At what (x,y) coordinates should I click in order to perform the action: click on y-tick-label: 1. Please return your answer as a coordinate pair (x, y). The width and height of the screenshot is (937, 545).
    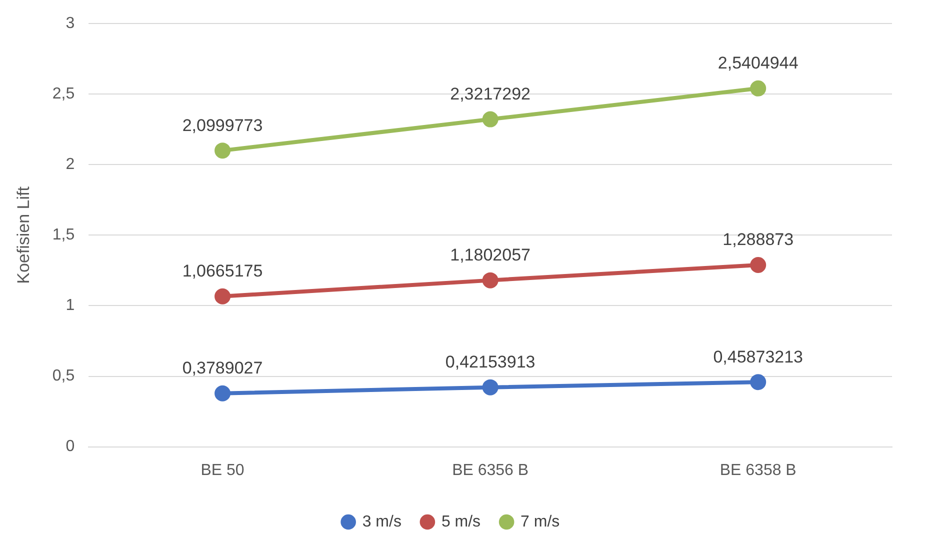
    Looking at the image, I should click on (70, 305).